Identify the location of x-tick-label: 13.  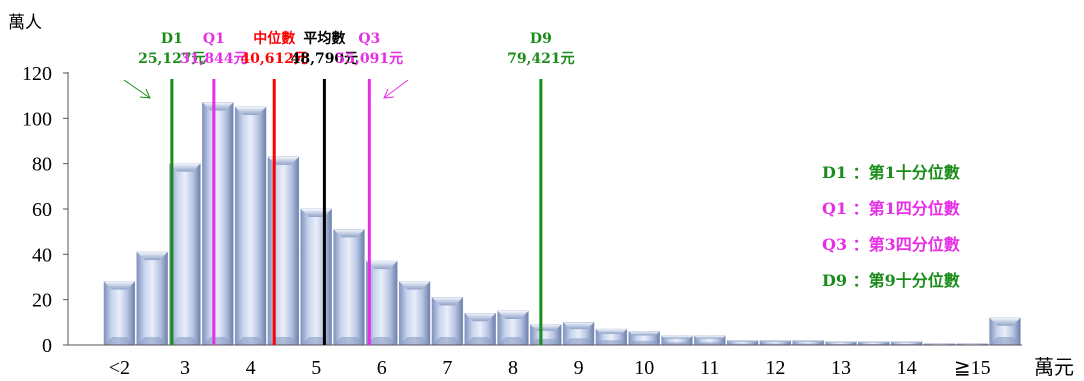
(841, 368).